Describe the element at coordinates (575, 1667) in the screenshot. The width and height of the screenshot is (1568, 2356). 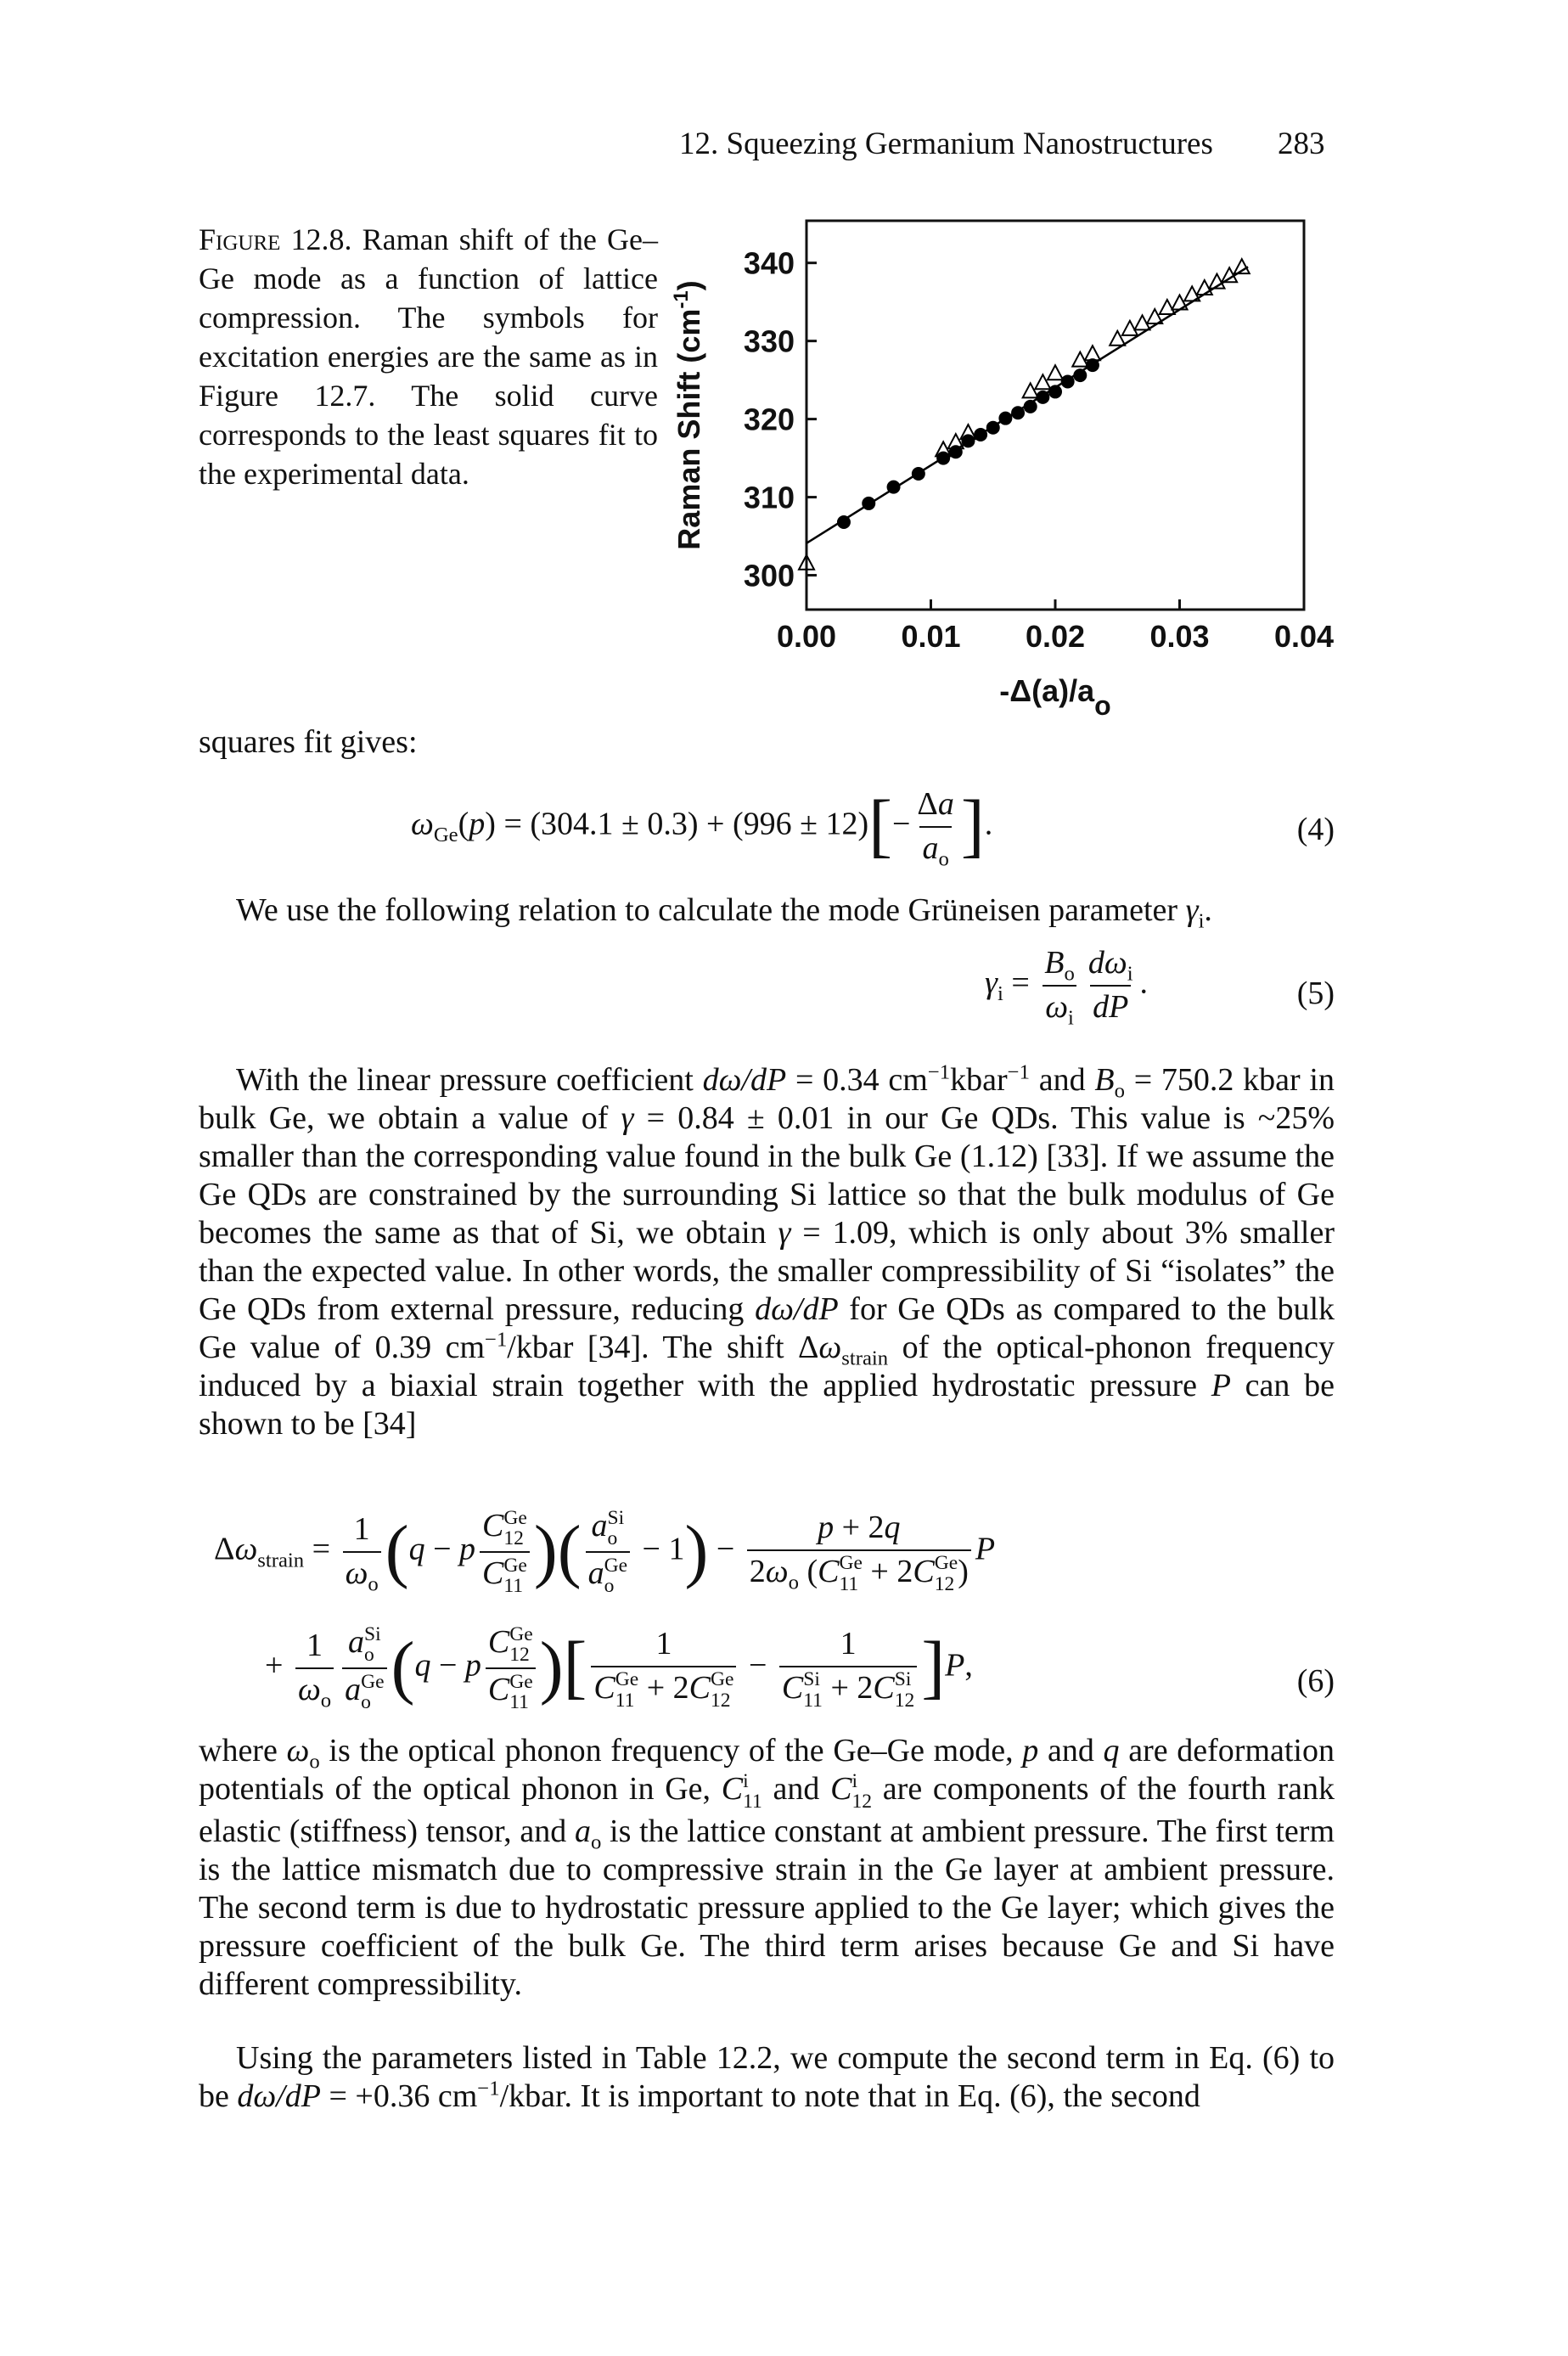
I see `bracket: [` at that location.